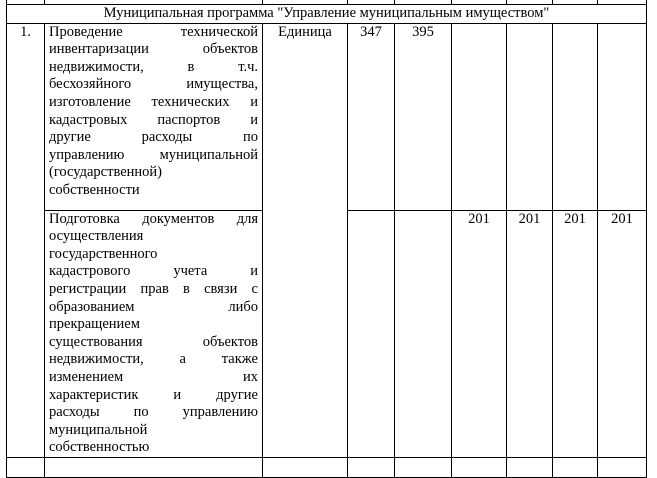 This screenshot has height=478, width=657. Describe the element at coordinates (326, 467) in the screenshot. I see `next-row-fragment` at that location.